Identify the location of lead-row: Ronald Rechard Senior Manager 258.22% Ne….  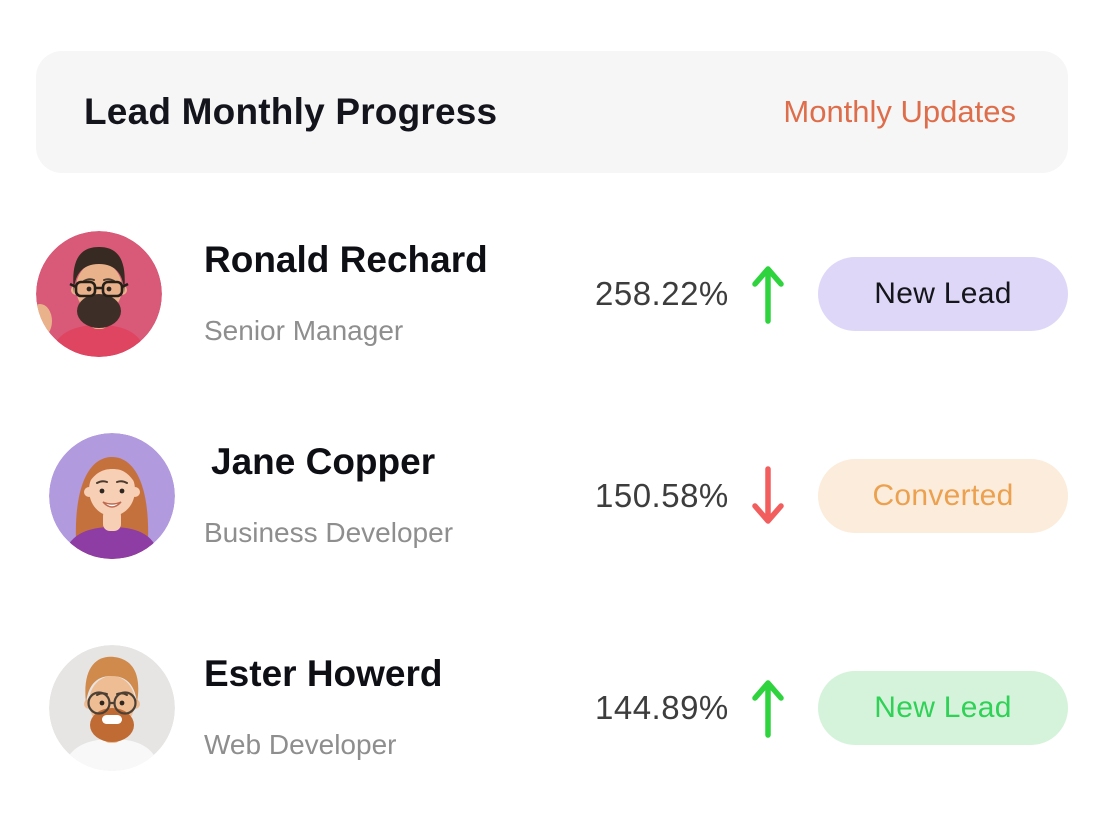
(552, 294).